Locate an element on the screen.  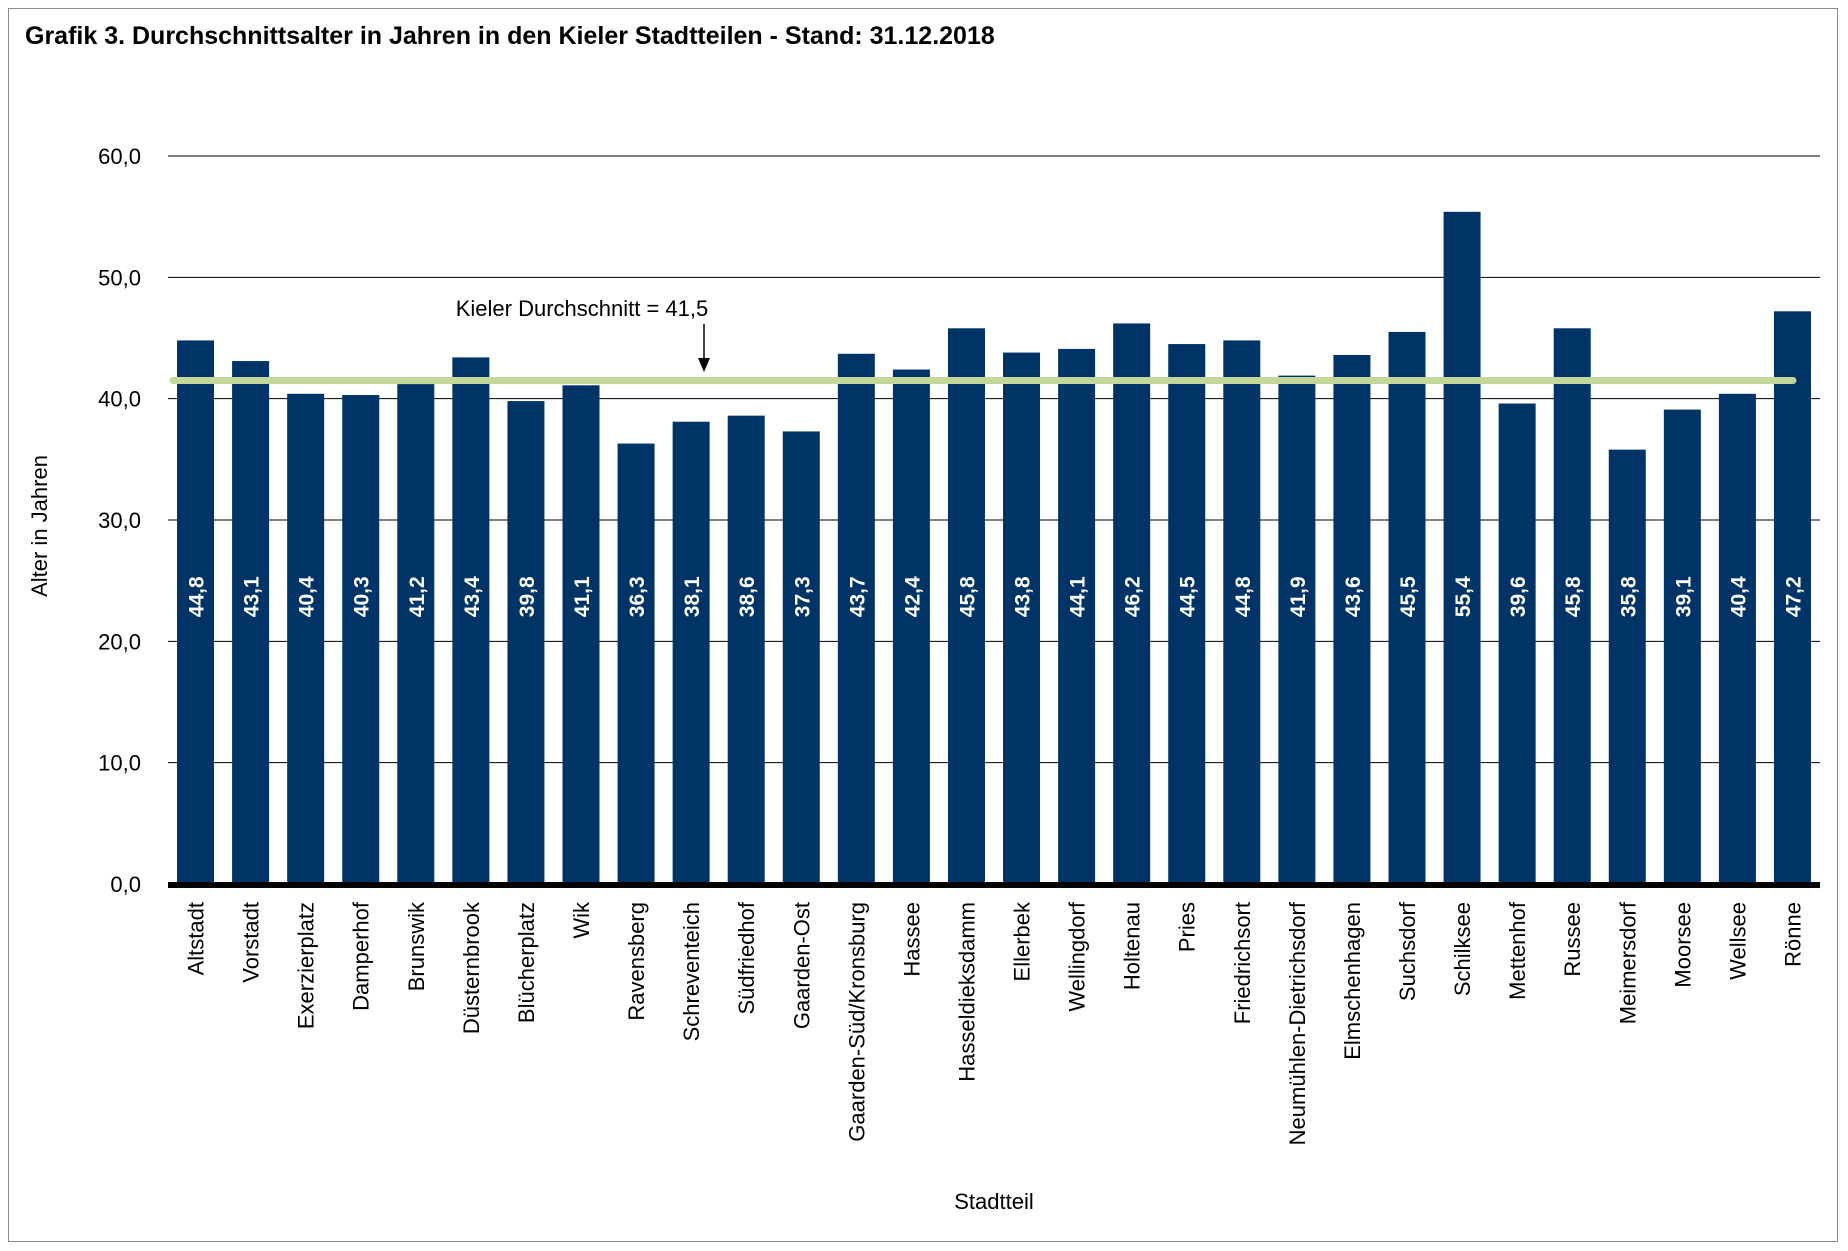
x-tick-label: Vorstadt is located at coordinates (251, 942).